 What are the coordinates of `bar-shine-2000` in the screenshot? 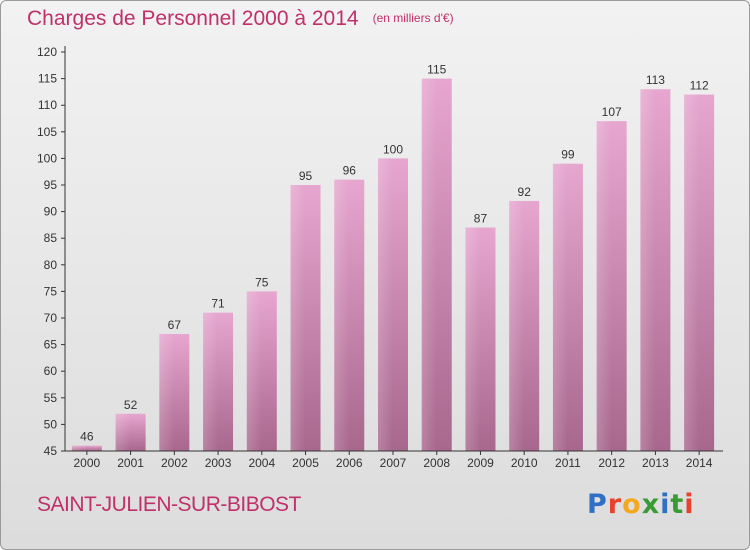 It's located at (79, 448).